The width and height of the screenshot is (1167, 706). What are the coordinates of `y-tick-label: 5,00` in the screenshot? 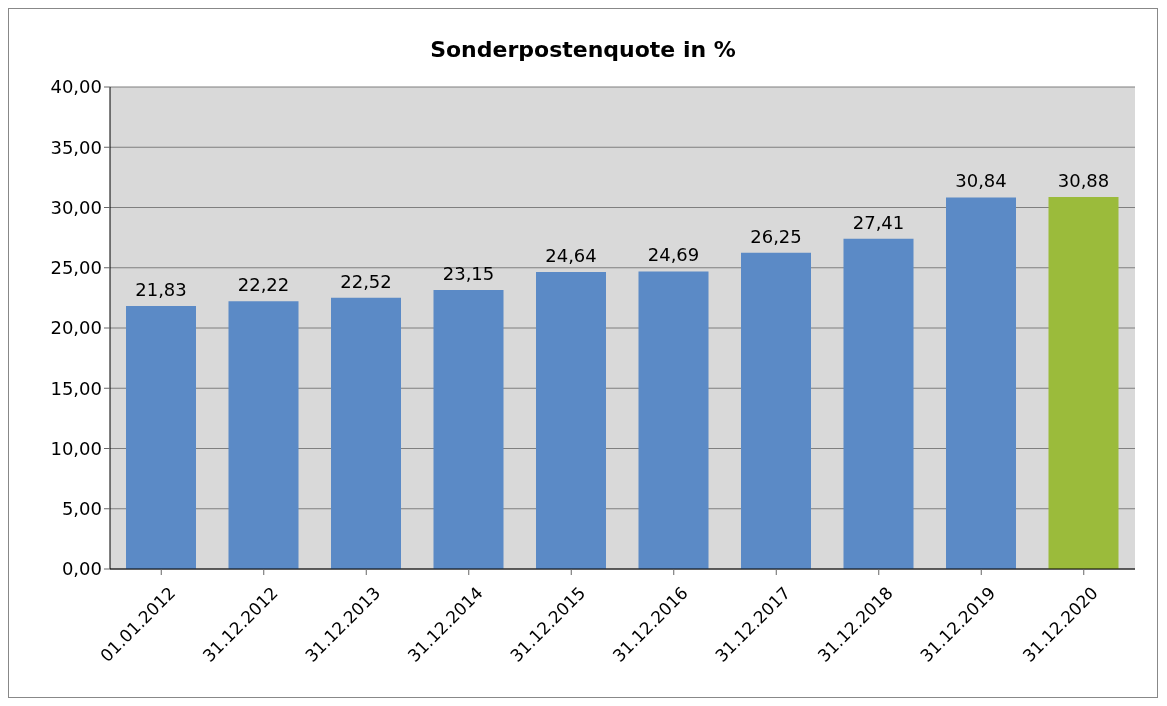 It's located at (81, 509).